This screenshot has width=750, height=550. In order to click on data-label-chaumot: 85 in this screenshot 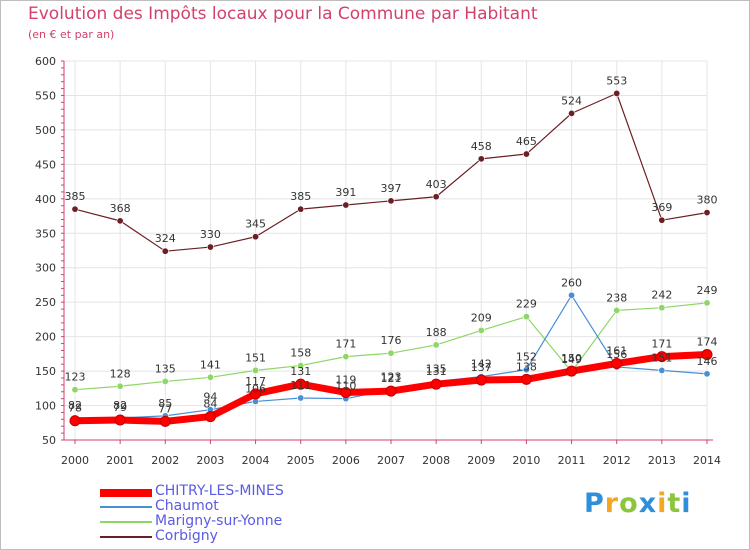, I will do `click(165, 403)`.